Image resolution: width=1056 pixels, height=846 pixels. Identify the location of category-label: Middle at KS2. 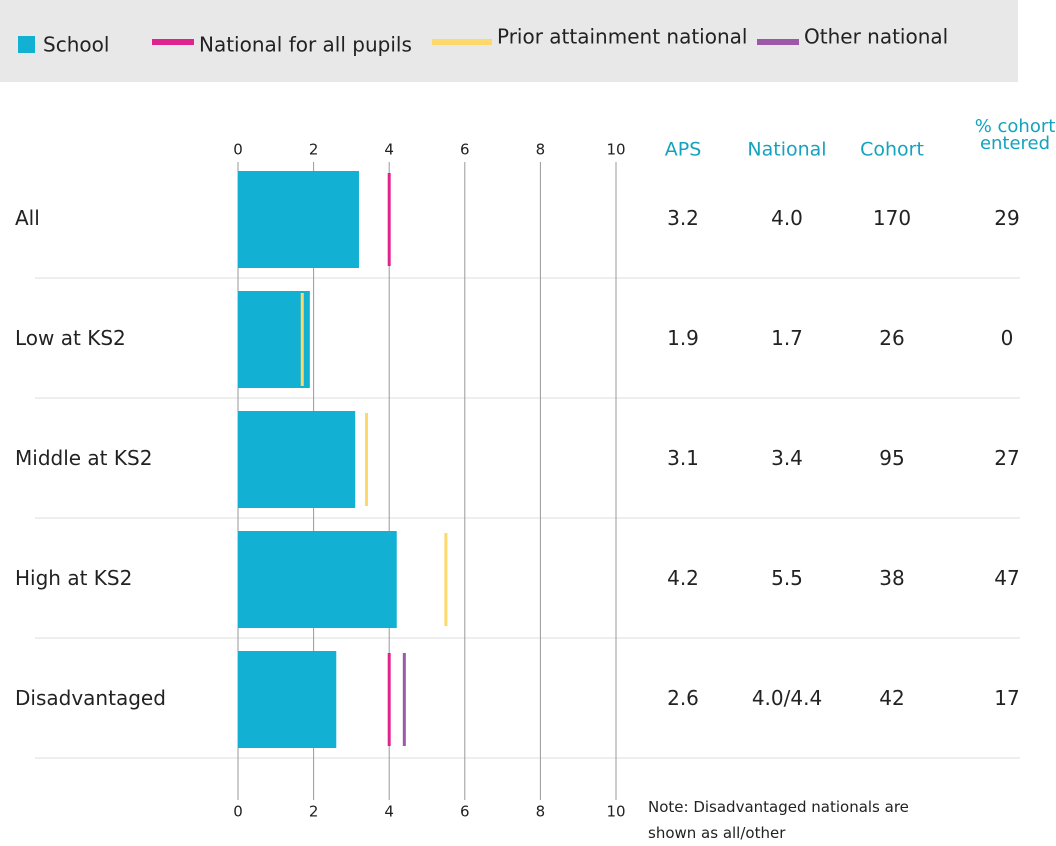
(83, 458).